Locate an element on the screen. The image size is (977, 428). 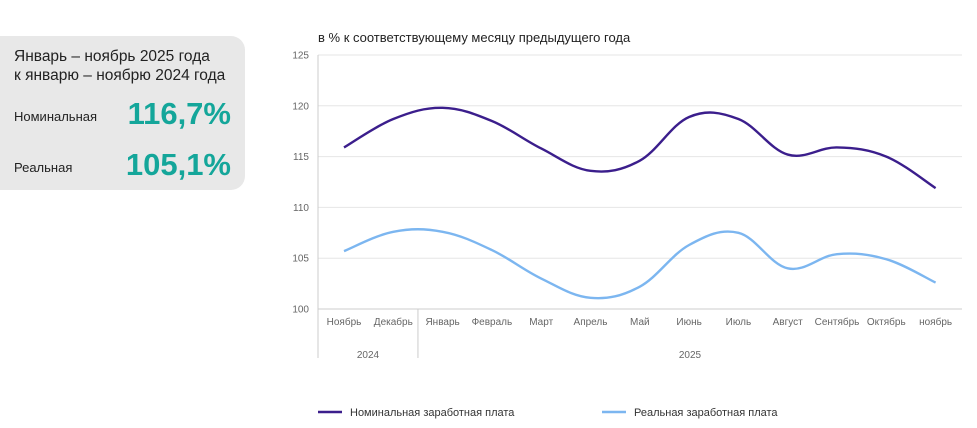
y-axis: 100 105 110 115 120 125 is located at coordinates (300, 183).